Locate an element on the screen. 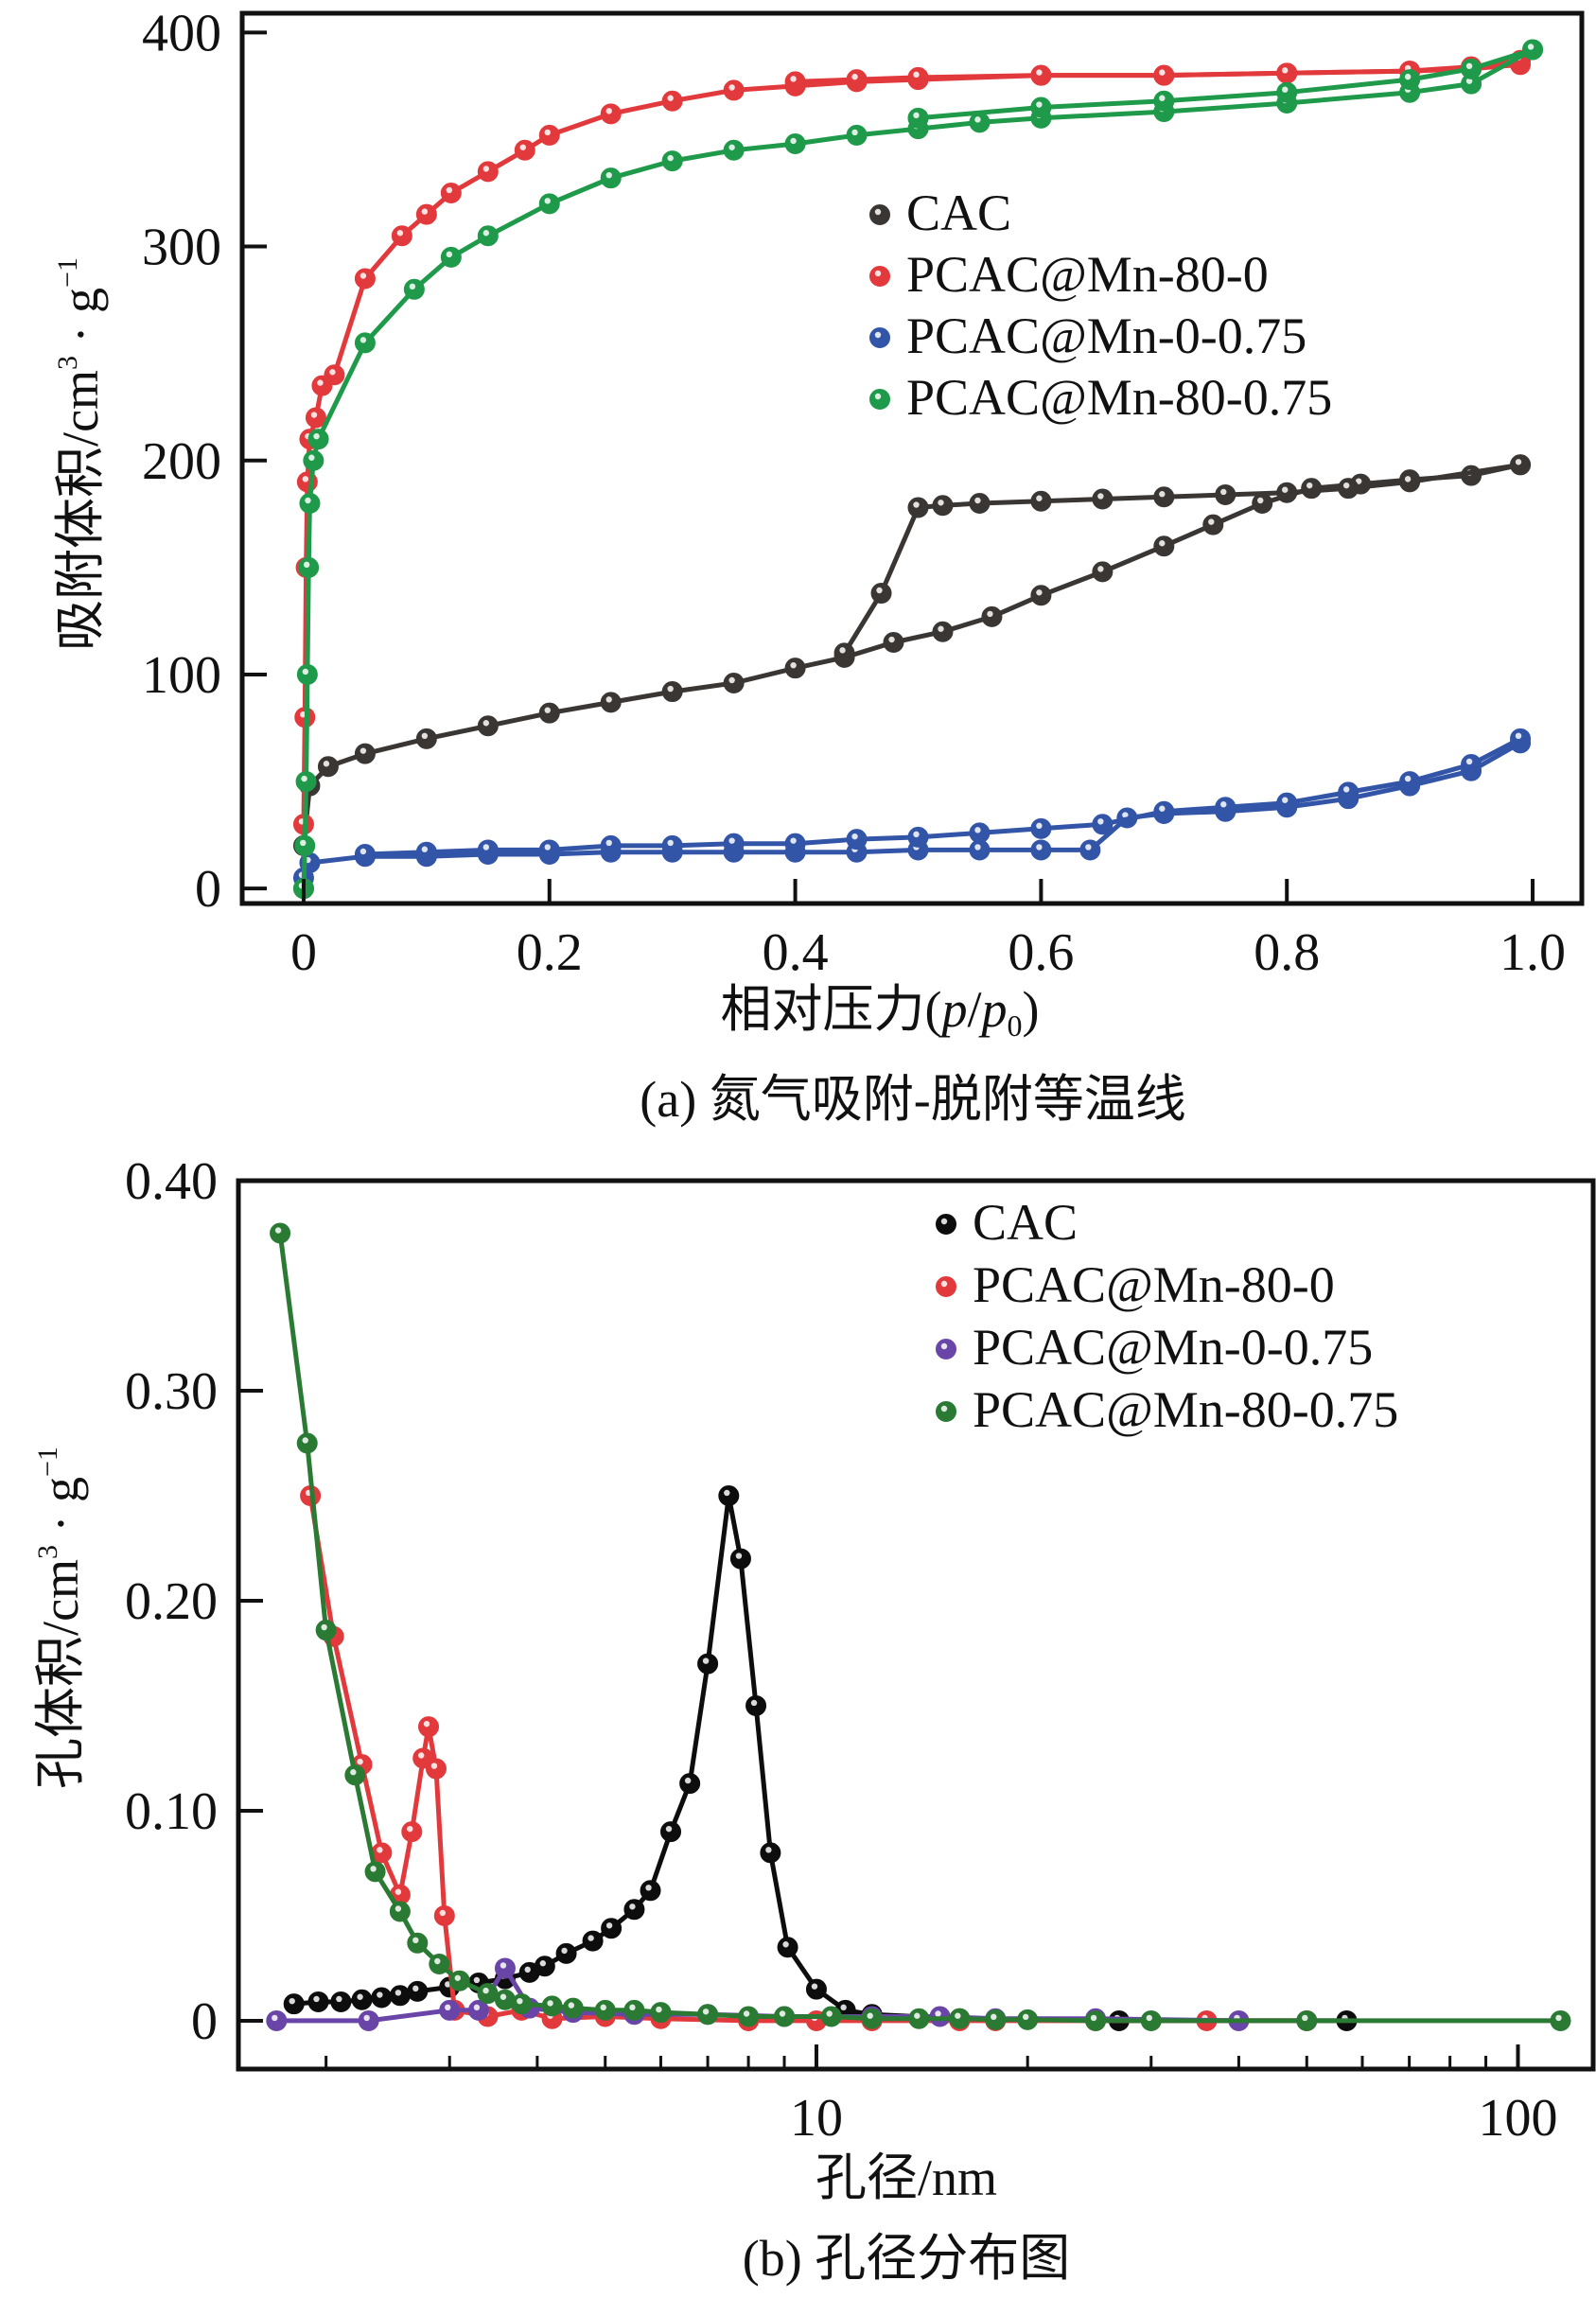 This screenshot has height=2298, width=1596. chart-a-x-tick-label: 0 is located at coordinates (303, 952).